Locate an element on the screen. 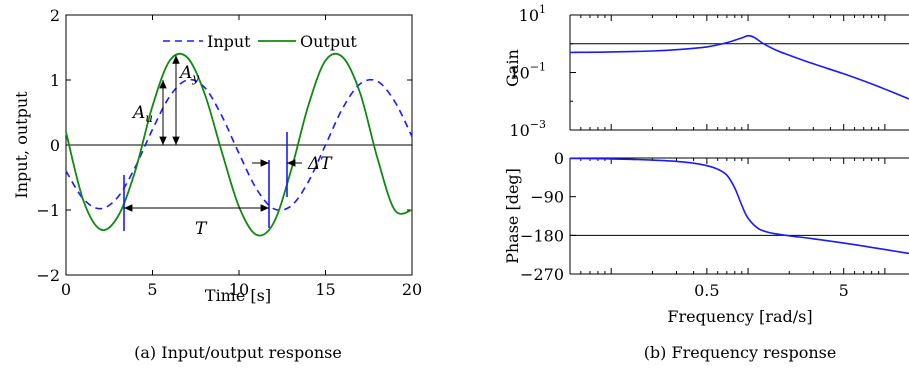  io-caption: (a) Input/output response is located at coordinates (238, 352).